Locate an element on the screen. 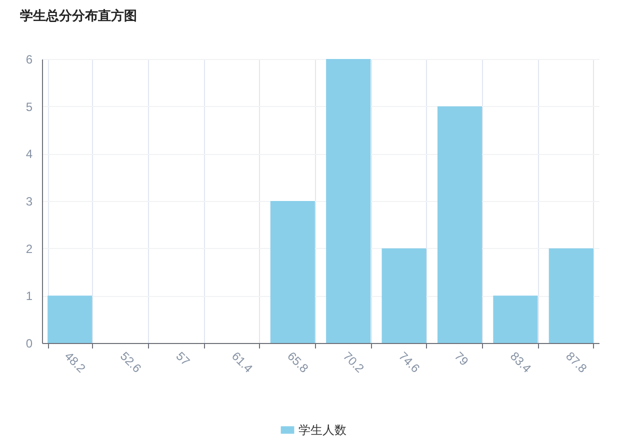  y-tick-label: 1 is located at coordinates (29, 296).